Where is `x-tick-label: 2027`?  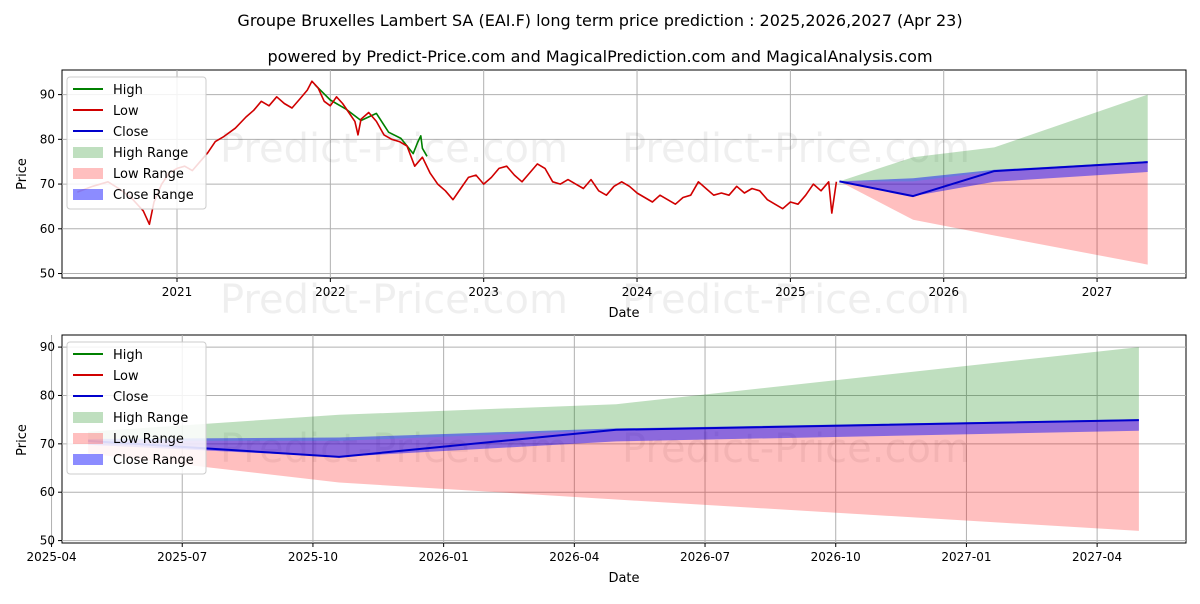 x-tick-label: 2027 is located at coordinates (1097, 292).